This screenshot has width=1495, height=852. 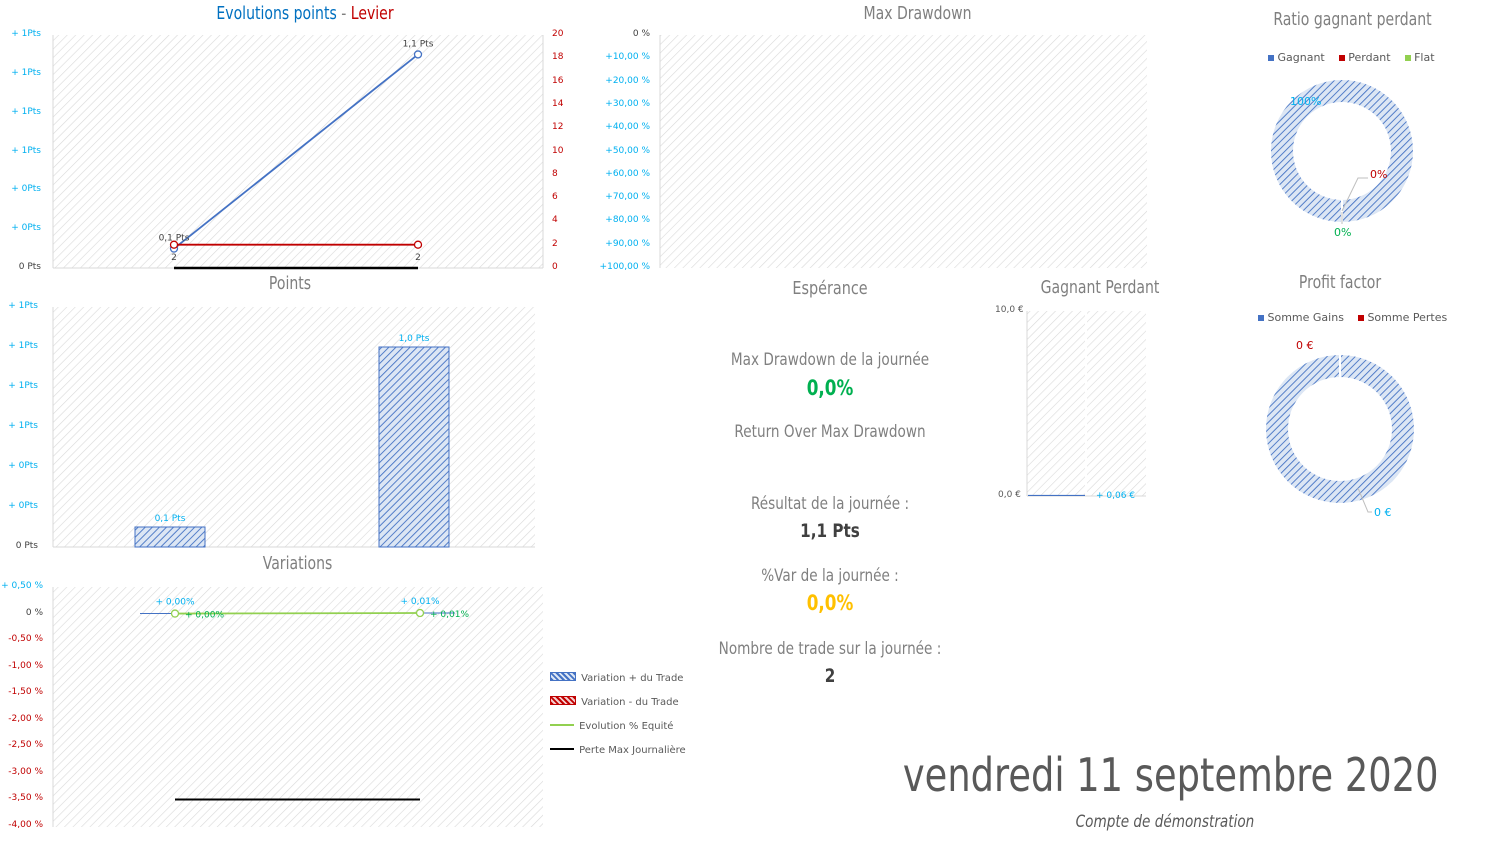 What do you see at coordinates (1171, 775) in the screenshot?
I see `date-heading: vendredi 11 septembre 2020` at bounding box center [1171, 775].